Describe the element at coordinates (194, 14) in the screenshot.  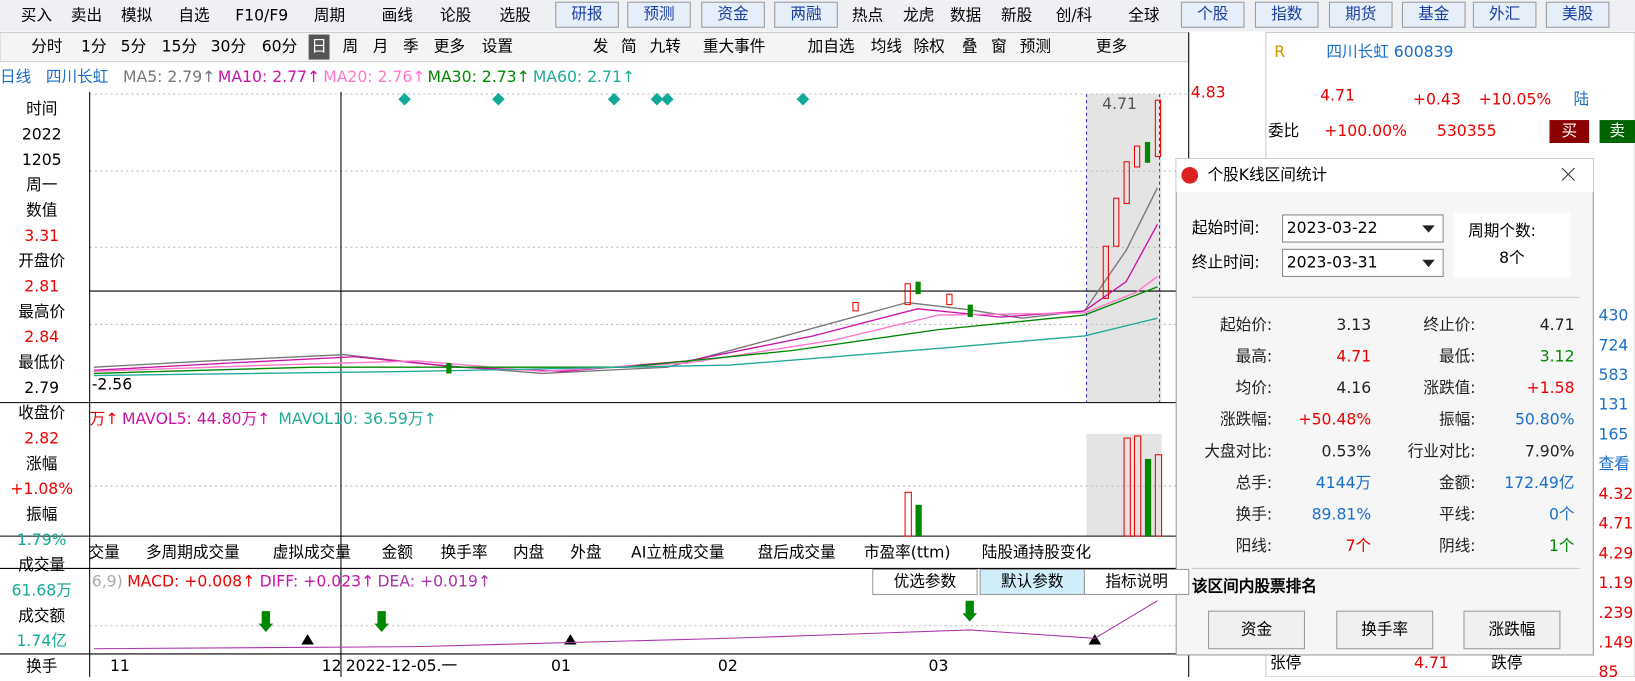
I see `menu-item: 自选` at that location.